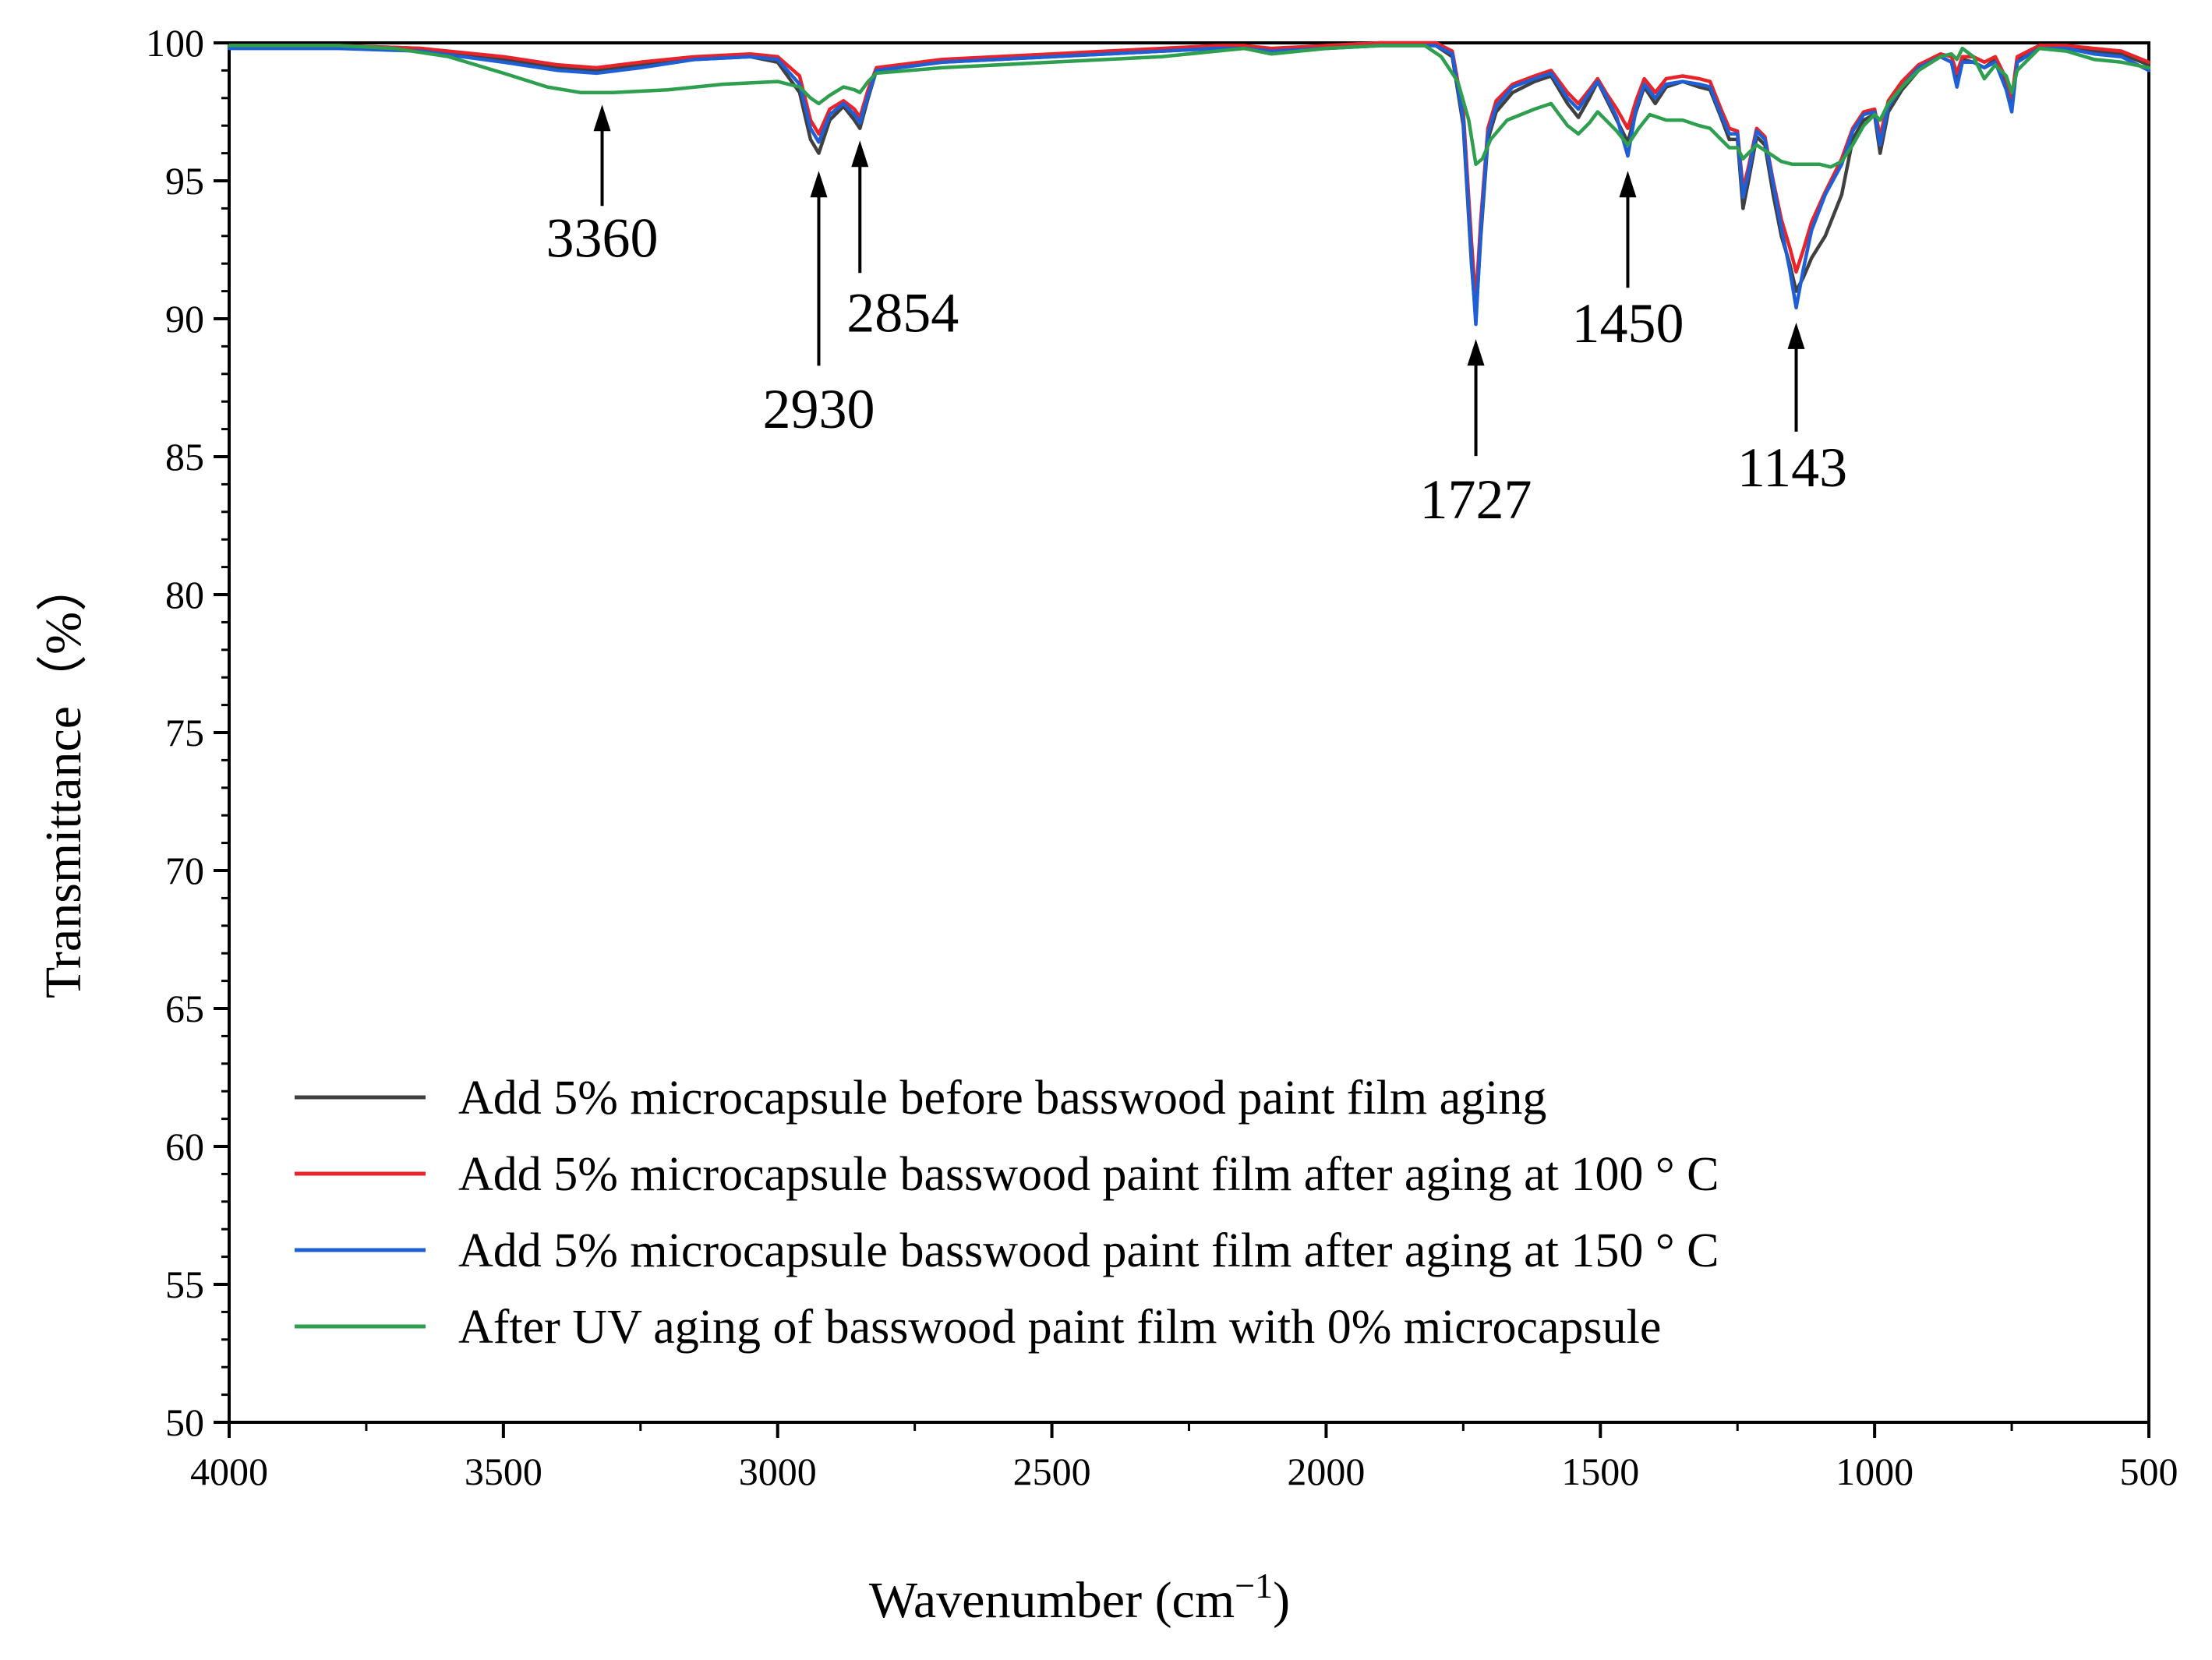 The image size is (2212, 1660). I want to click on x-axis-title: Wavenumber (cm−1), so click(1079, 1598).